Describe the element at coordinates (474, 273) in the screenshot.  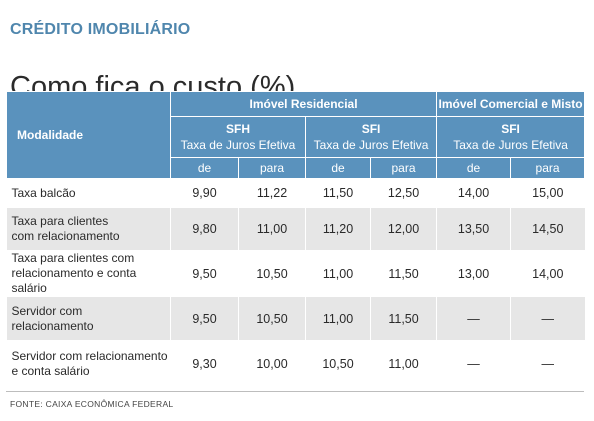
I see `cell-sfi-com-de: 13,00` at that location.